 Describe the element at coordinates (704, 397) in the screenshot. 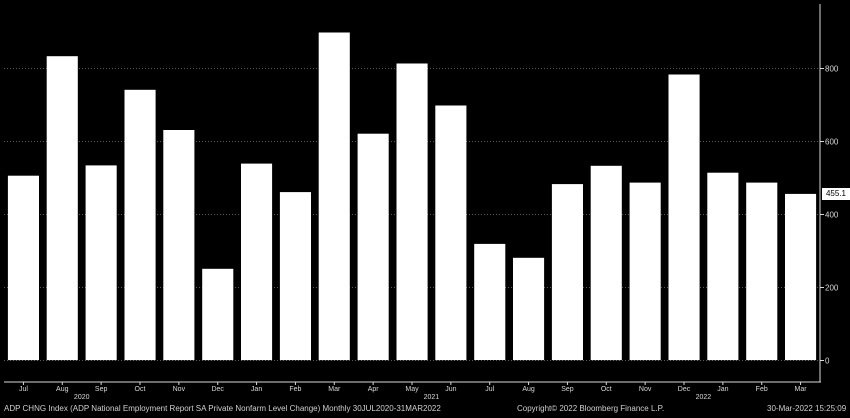

I see `x-year-label: 2022` at that location.